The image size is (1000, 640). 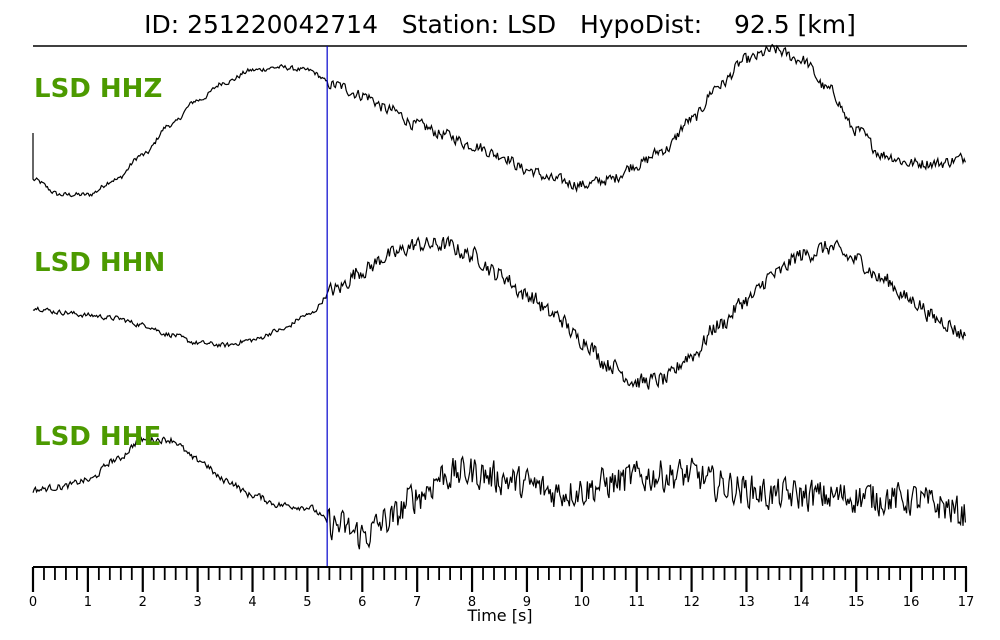 What do you see at coordinates (691, 602) in the screenshot?
I see `x-tick-label: 12` at bounding box center [691, 602].